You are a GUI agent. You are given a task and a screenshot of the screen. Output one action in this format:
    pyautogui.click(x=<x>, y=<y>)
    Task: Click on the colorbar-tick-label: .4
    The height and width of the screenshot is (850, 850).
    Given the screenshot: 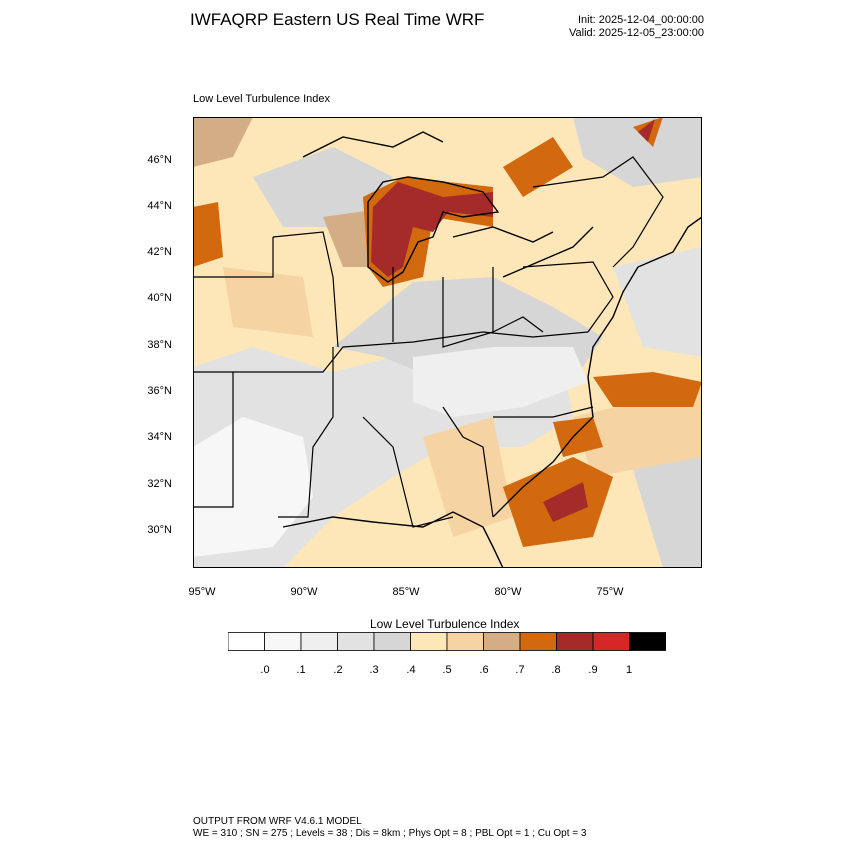 What is the action you would take?
    pyautogui.click(x=411, y=670)
    